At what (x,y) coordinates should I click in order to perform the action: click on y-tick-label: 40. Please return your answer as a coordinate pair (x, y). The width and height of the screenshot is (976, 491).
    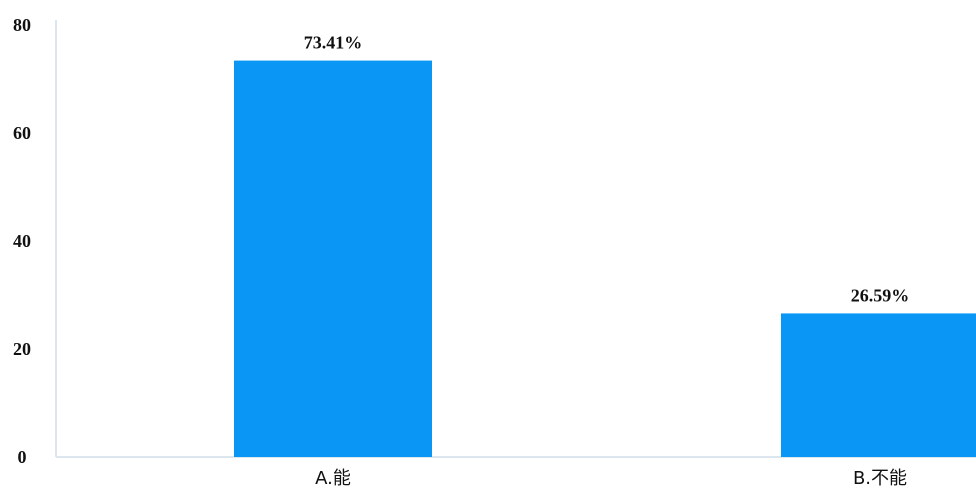
    Looking at the image, I should click on (22, 241).